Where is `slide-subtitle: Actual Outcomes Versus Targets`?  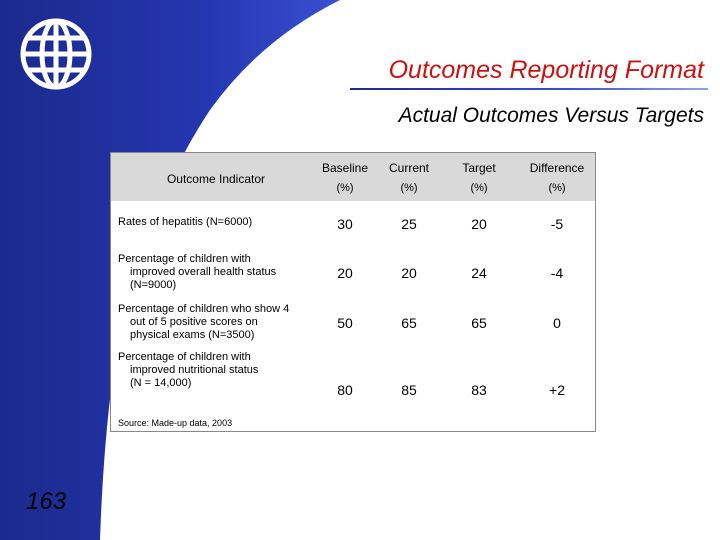
slide-subtitle: Actual Outcomes Versus Targets is located at coordinates (551, 115).